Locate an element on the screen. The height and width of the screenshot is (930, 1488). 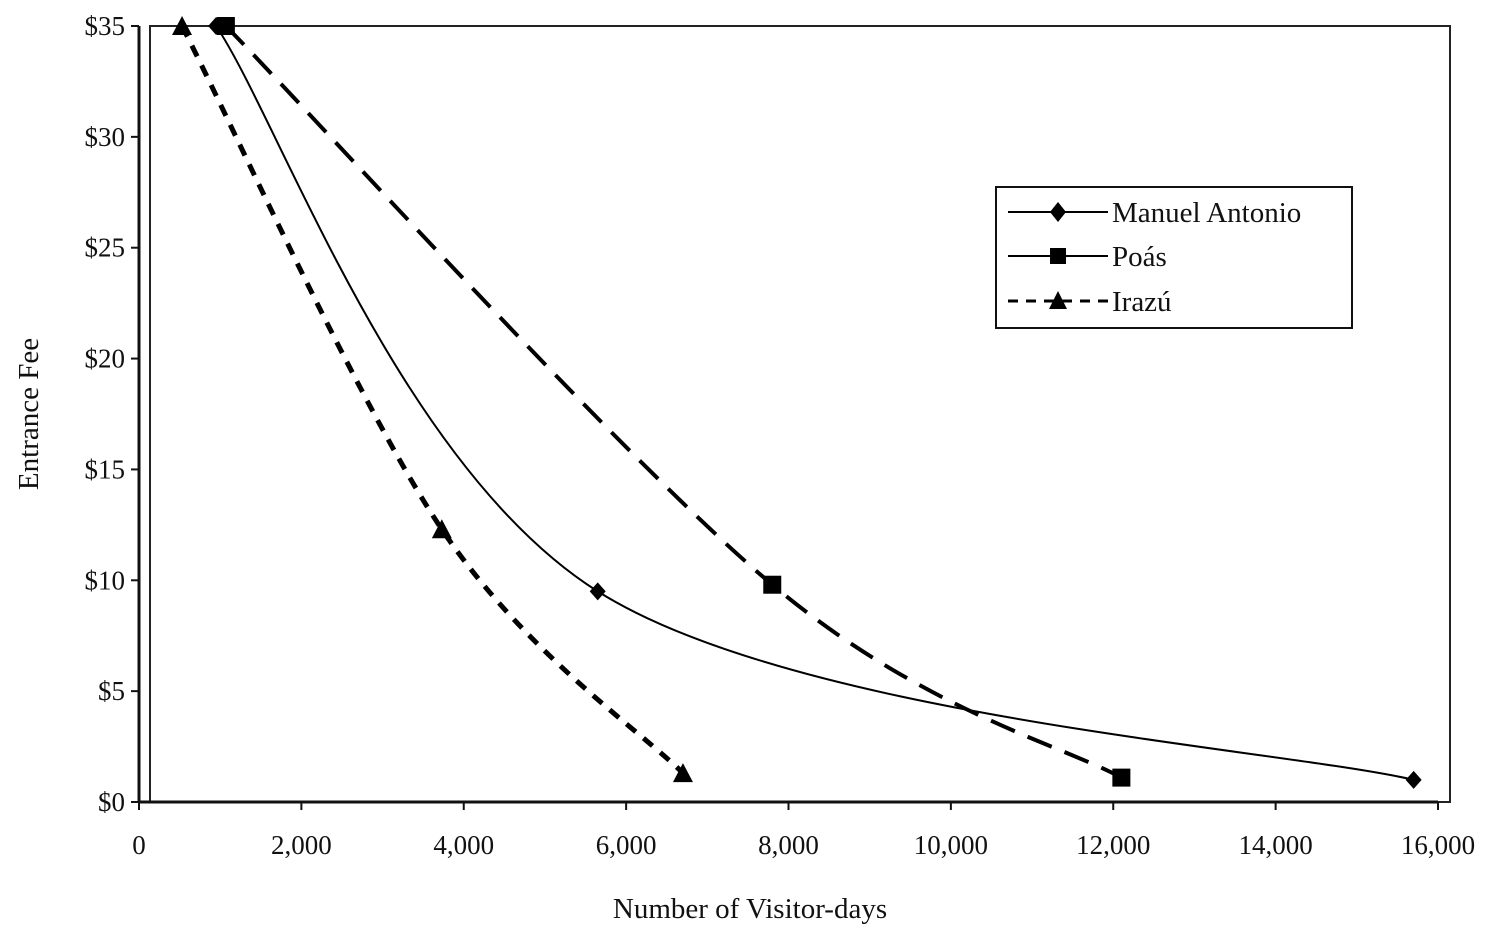
x-tick-label: 8,000 is located at coordinates (788, 845).